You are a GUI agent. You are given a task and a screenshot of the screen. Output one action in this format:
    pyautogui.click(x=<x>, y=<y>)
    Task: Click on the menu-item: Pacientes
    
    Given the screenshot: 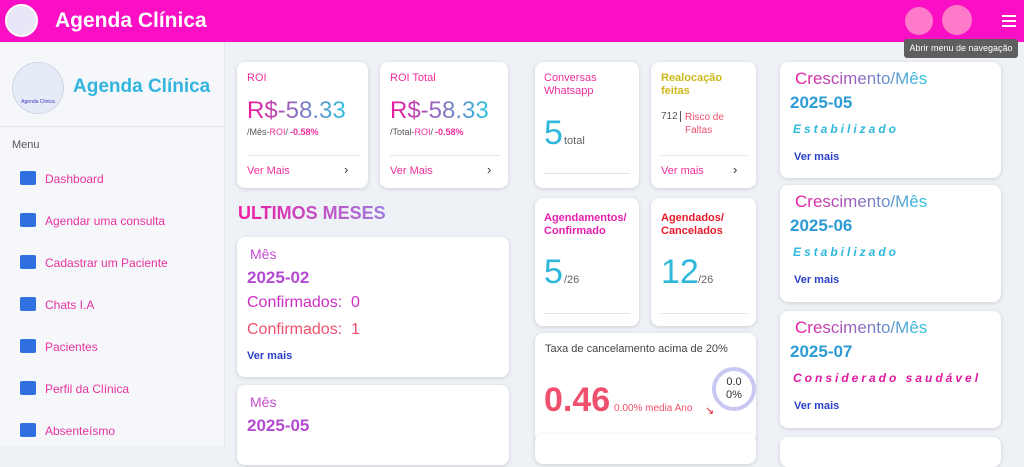 What is the action you would take?
    pyautogui.click(x=71, y=347)
    